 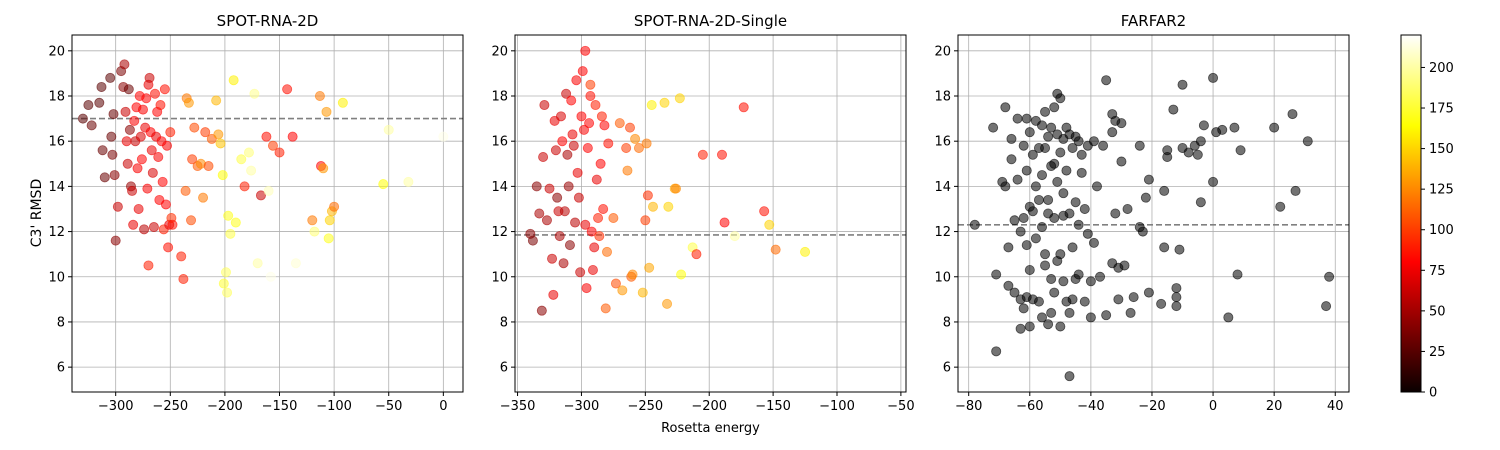 I want to click on x-tick-label: −300, so click(x=582, y=406).